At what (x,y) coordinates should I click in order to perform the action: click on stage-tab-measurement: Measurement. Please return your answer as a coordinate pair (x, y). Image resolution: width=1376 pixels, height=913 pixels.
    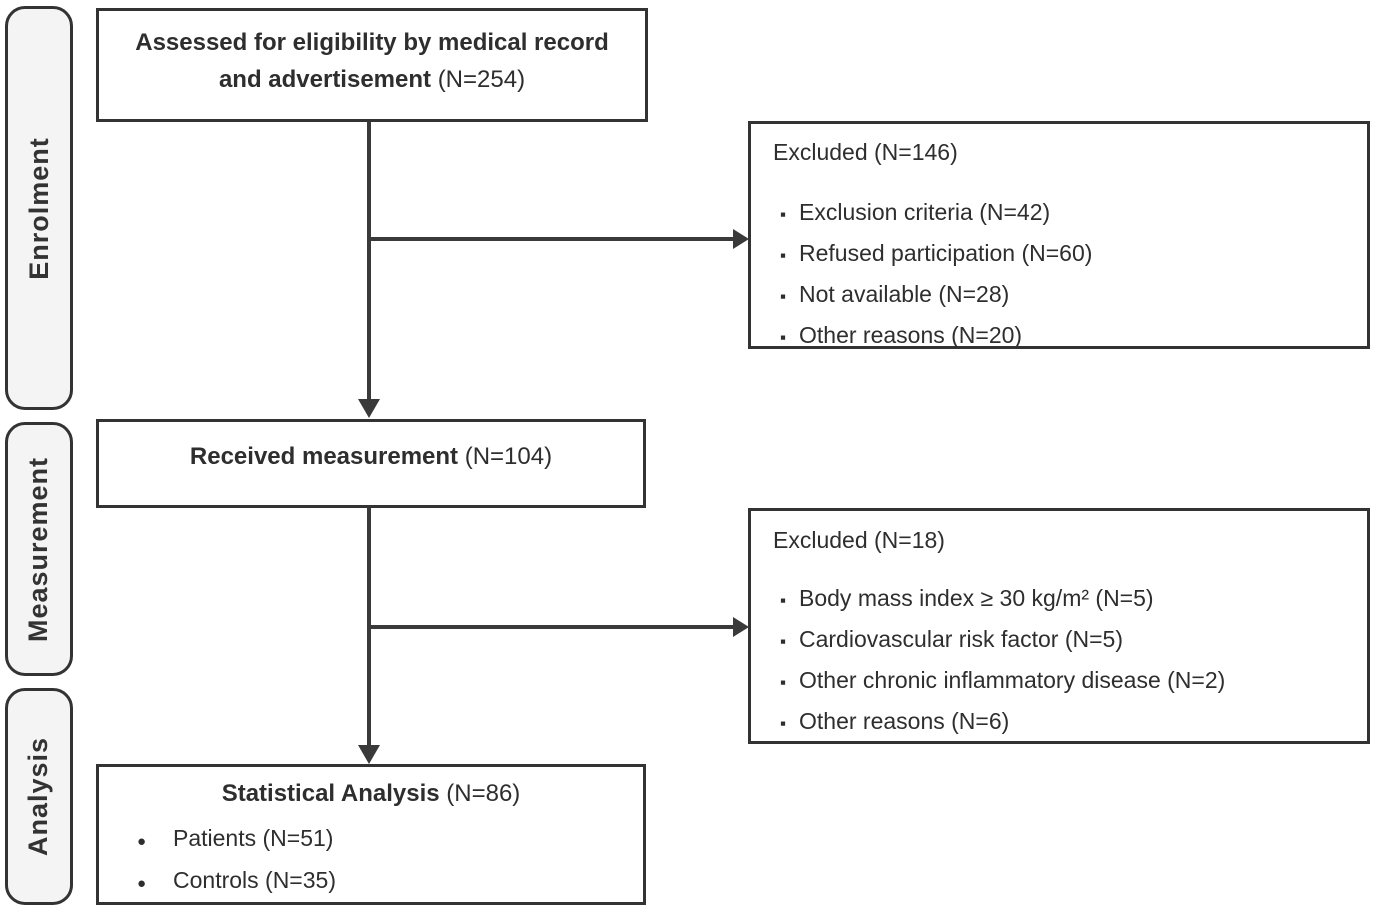
    Looking at the image, I should click on (39, 549).